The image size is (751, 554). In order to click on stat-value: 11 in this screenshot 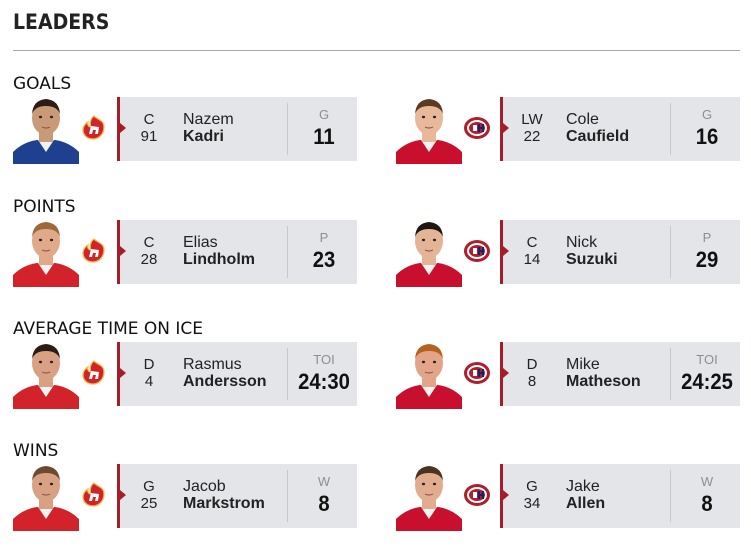, I will do `click(324, 136)`.